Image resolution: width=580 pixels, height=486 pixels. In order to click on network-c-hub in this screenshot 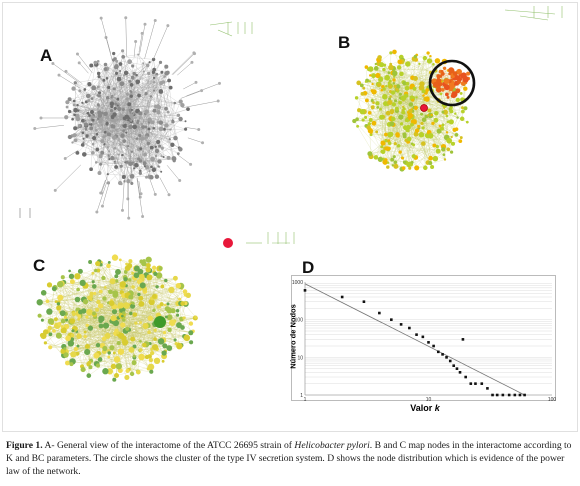, I will do `click(160, 322)`.